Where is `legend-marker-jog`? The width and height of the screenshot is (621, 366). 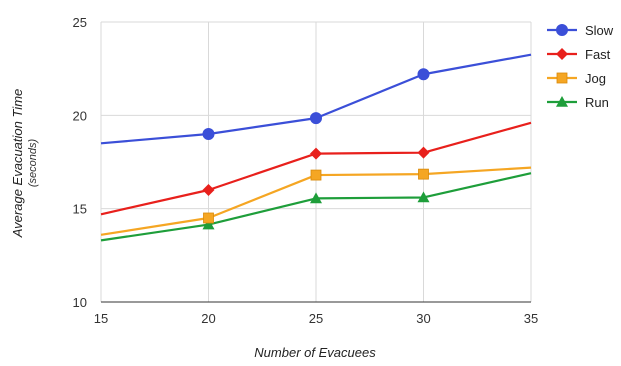
legend-marker-jog is located at coordinates (562, 78).